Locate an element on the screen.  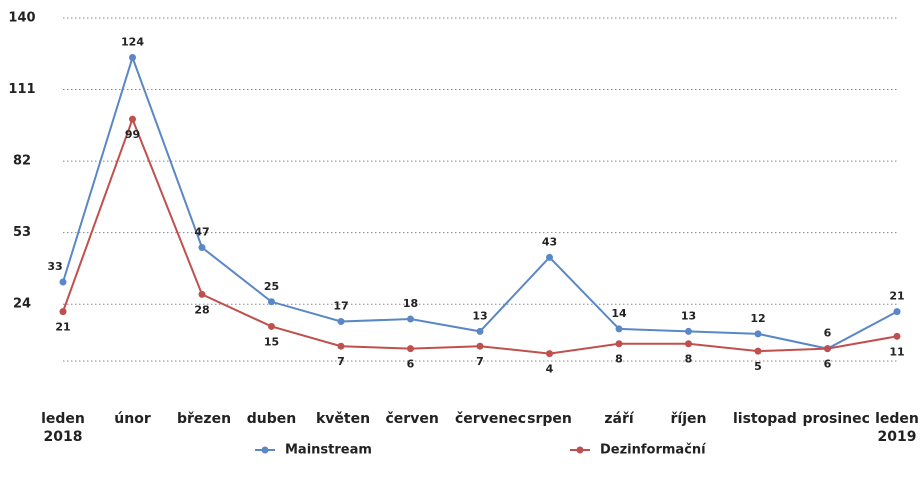
x-tick-text: červen is located at coordinates (412, 419).